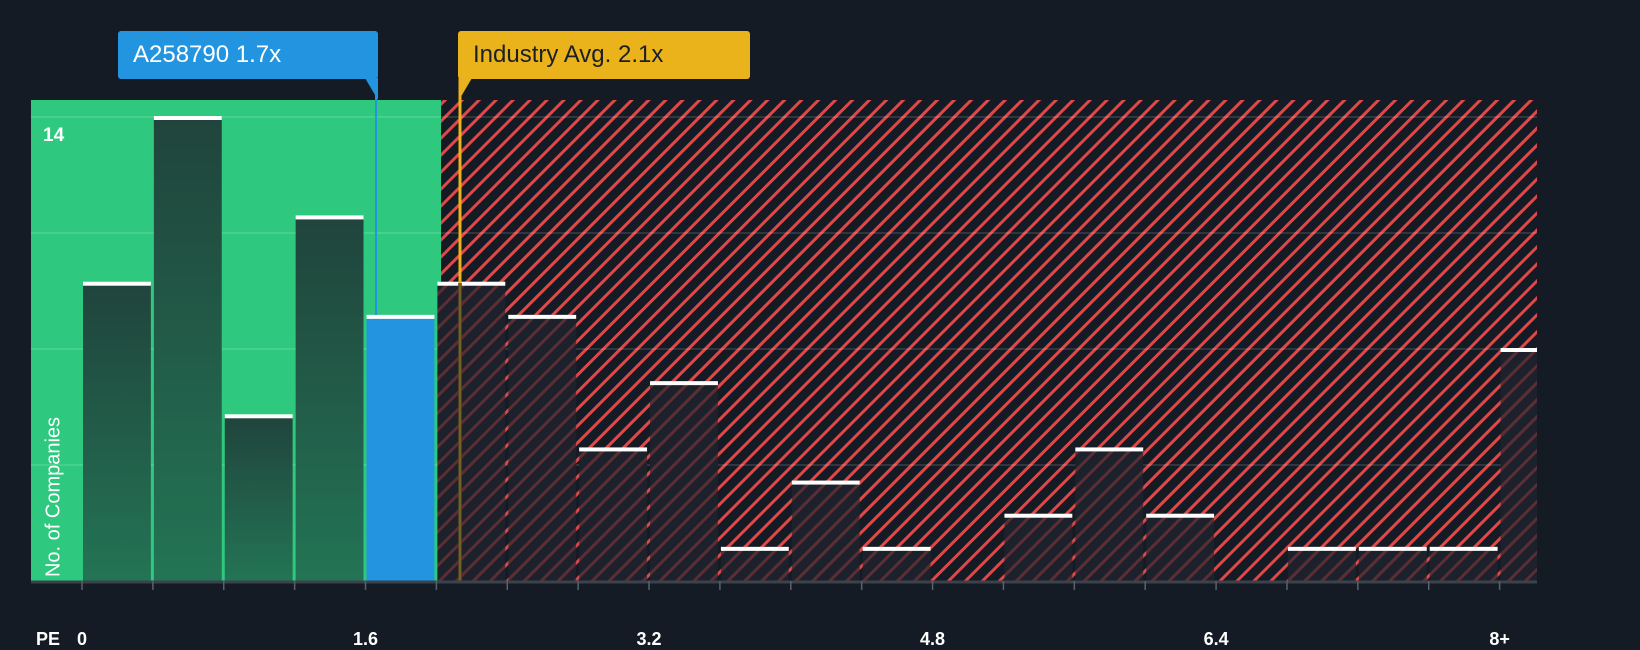 This screenshot has width=1640, height=650. I want to click on x-axis-title: PE, so click(48, 639).